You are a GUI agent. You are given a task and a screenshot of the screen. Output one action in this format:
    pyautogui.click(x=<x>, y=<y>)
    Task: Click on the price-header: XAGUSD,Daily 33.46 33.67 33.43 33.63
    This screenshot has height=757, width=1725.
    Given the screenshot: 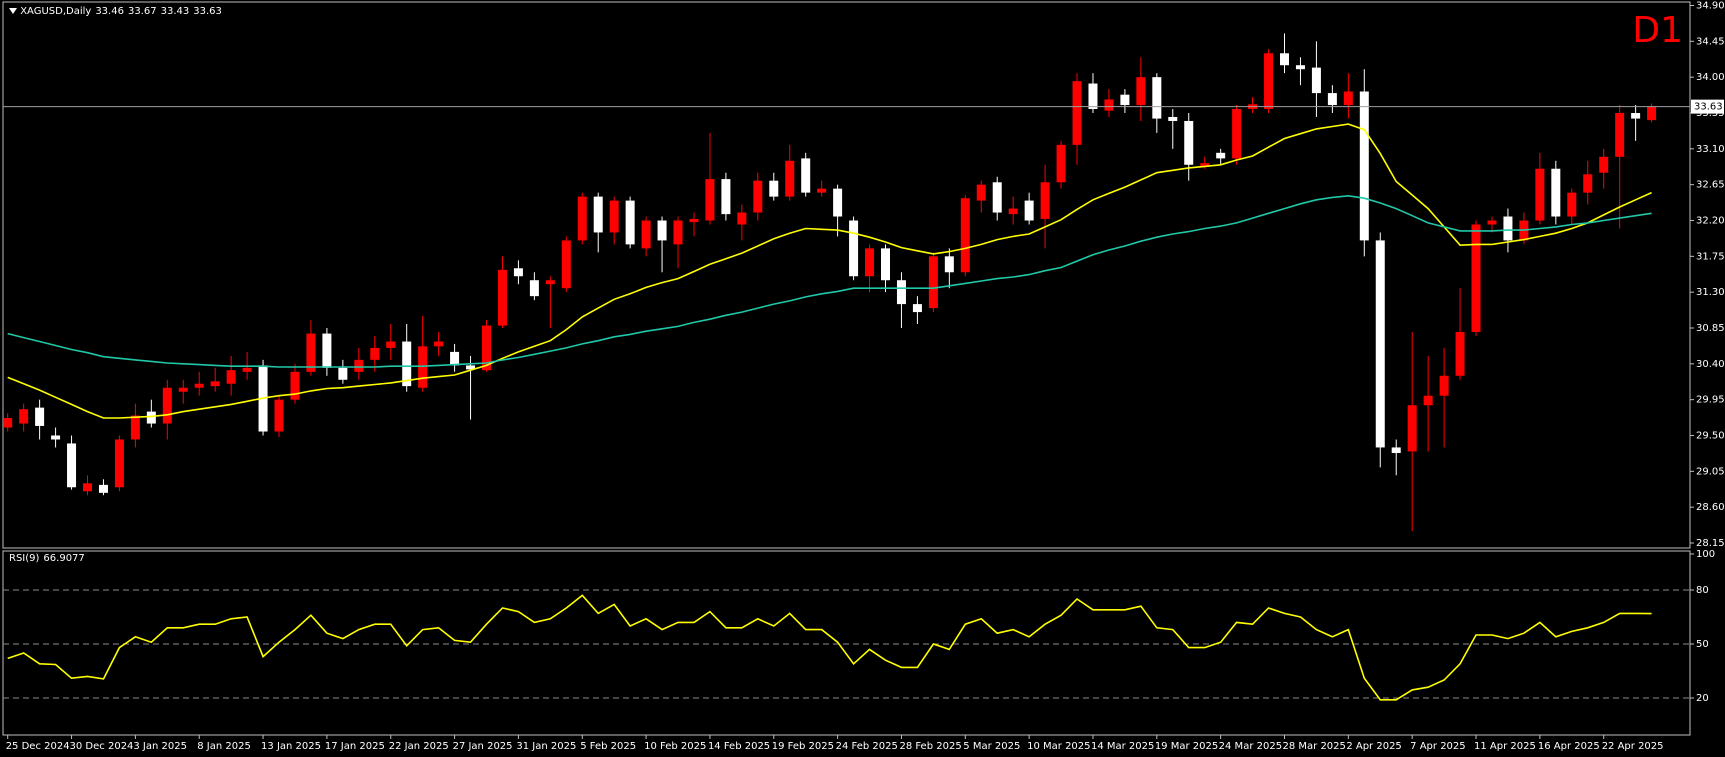 What is the action you would take?
    pyautogui.click(x=117, y=11)
    